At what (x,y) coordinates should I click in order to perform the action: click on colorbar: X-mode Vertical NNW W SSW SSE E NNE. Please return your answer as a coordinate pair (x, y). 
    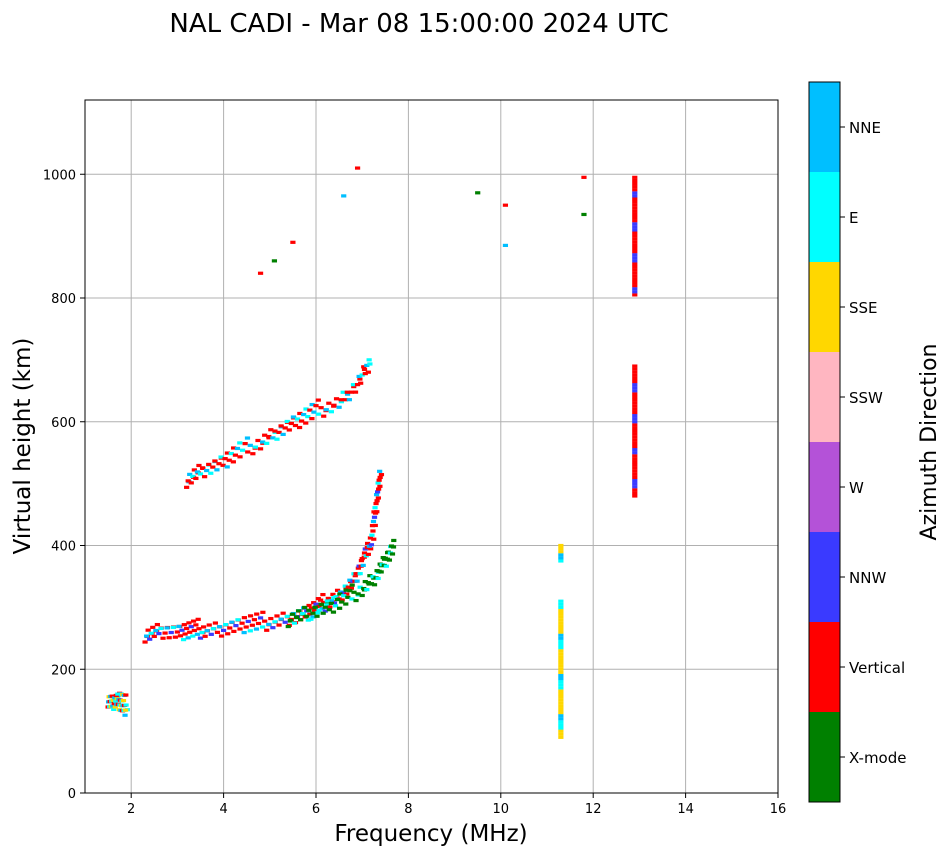
    Looking at the image, I should click on (857, 442).